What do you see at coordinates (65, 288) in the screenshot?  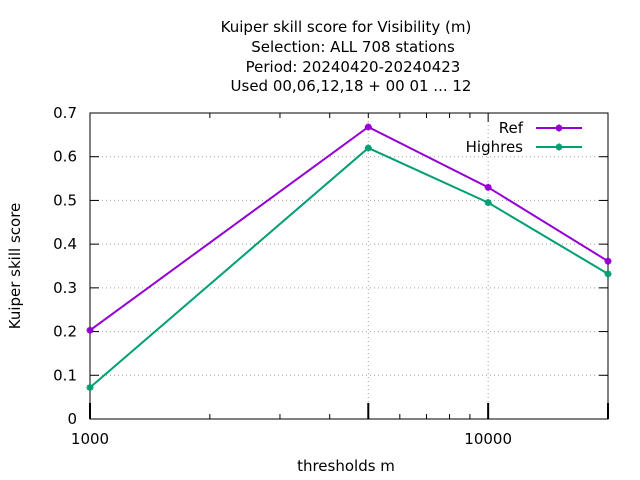 I see `y-tick-label: 0.3` at bounding box center [65, 288].